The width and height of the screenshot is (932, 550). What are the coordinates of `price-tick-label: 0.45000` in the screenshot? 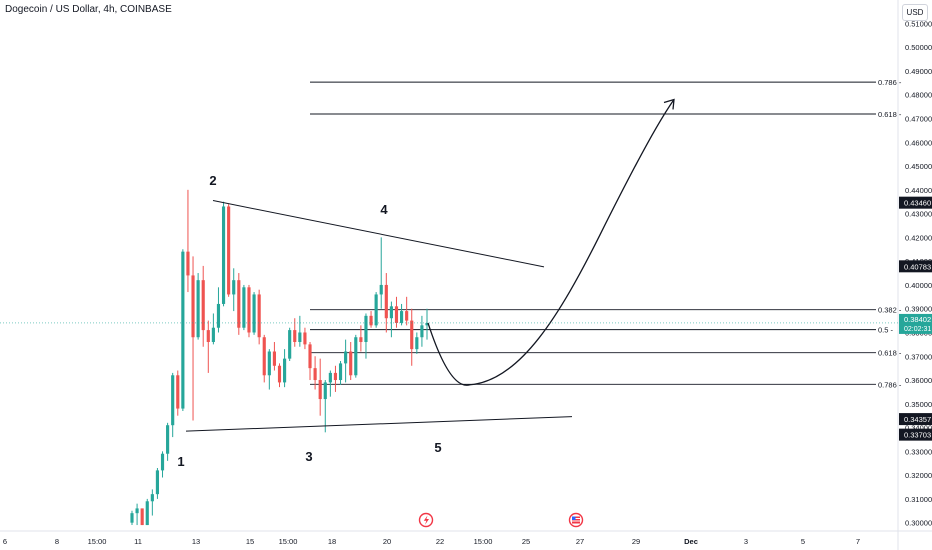 It's located at (918, 166).